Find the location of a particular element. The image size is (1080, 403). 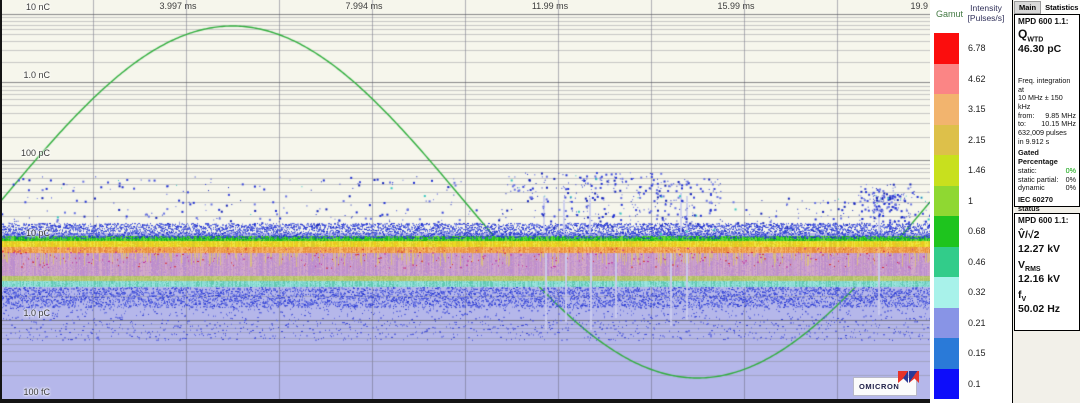

x-tick-label: 7.994 ms is located at coordinates (364, 6).